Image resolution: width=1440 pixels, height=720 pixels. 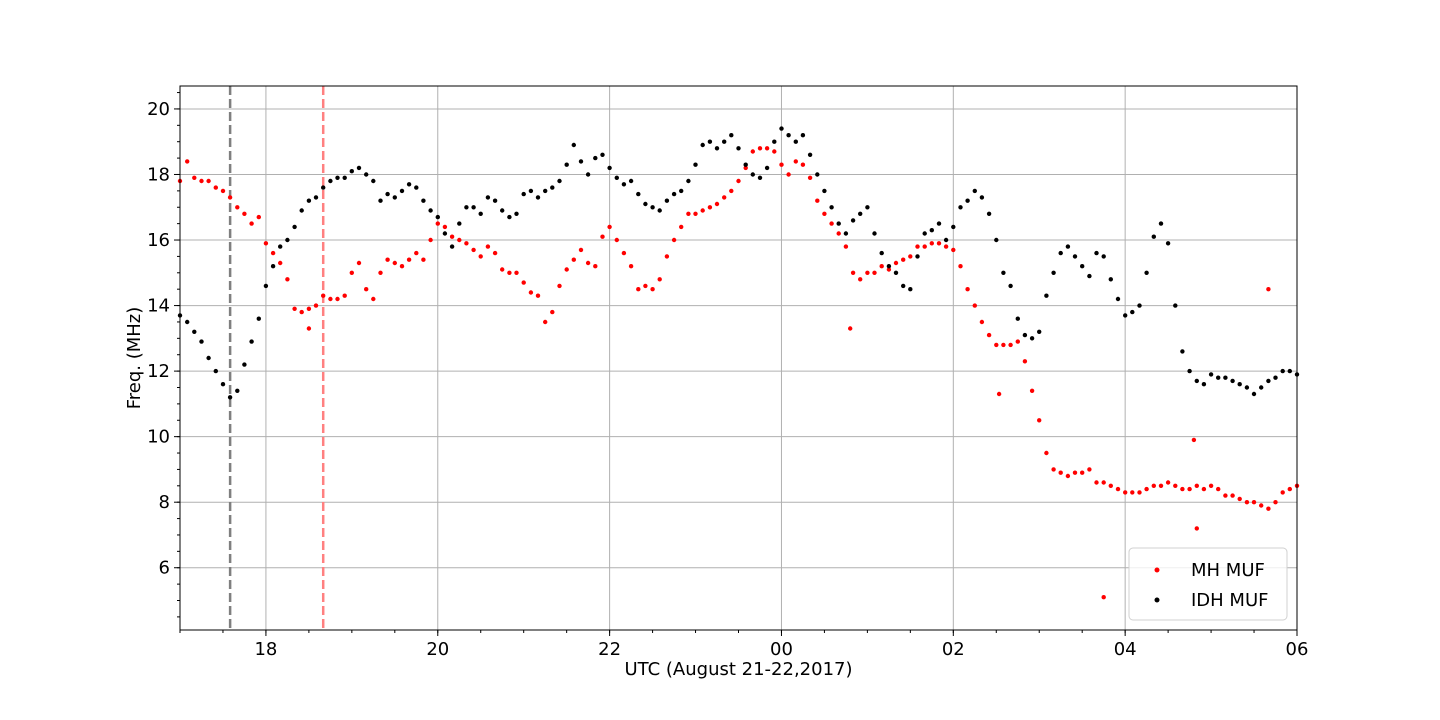 What do you see at coordinates (1229, 600) in the screenshot?
I see `legend-label: IDH MUF` at bounding box center [1229, 600].